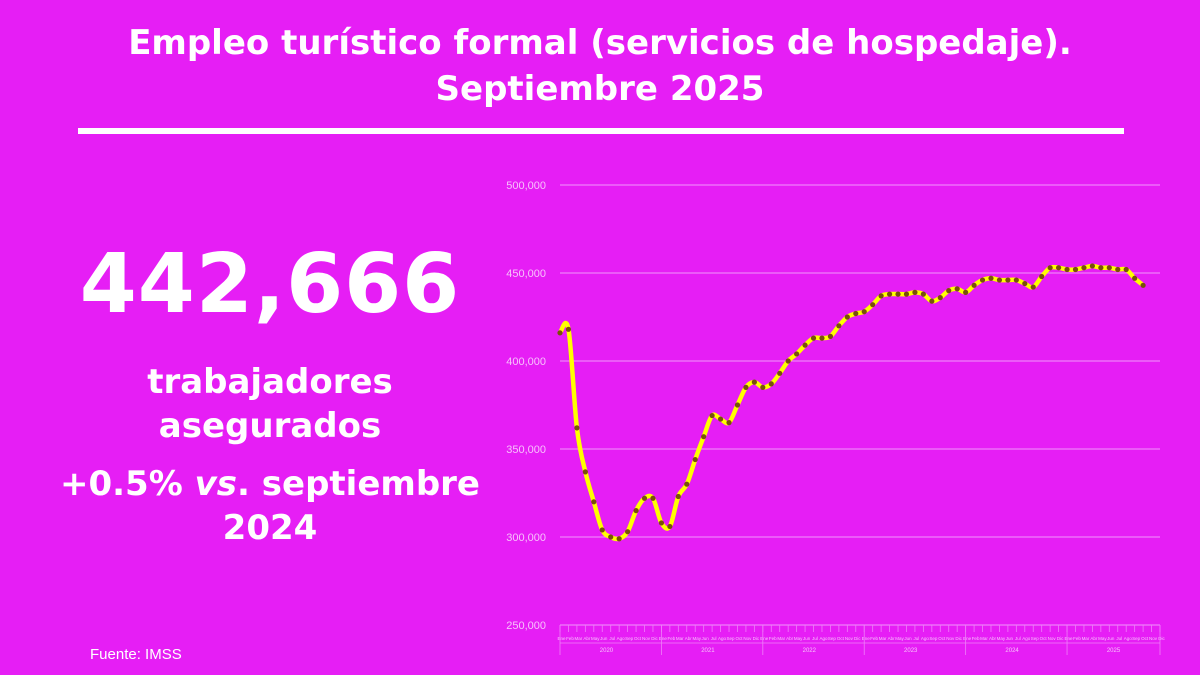 This screenshot has height=675, width=1200. I want to click on month-tick-label: Sep, so click(1136, 638).